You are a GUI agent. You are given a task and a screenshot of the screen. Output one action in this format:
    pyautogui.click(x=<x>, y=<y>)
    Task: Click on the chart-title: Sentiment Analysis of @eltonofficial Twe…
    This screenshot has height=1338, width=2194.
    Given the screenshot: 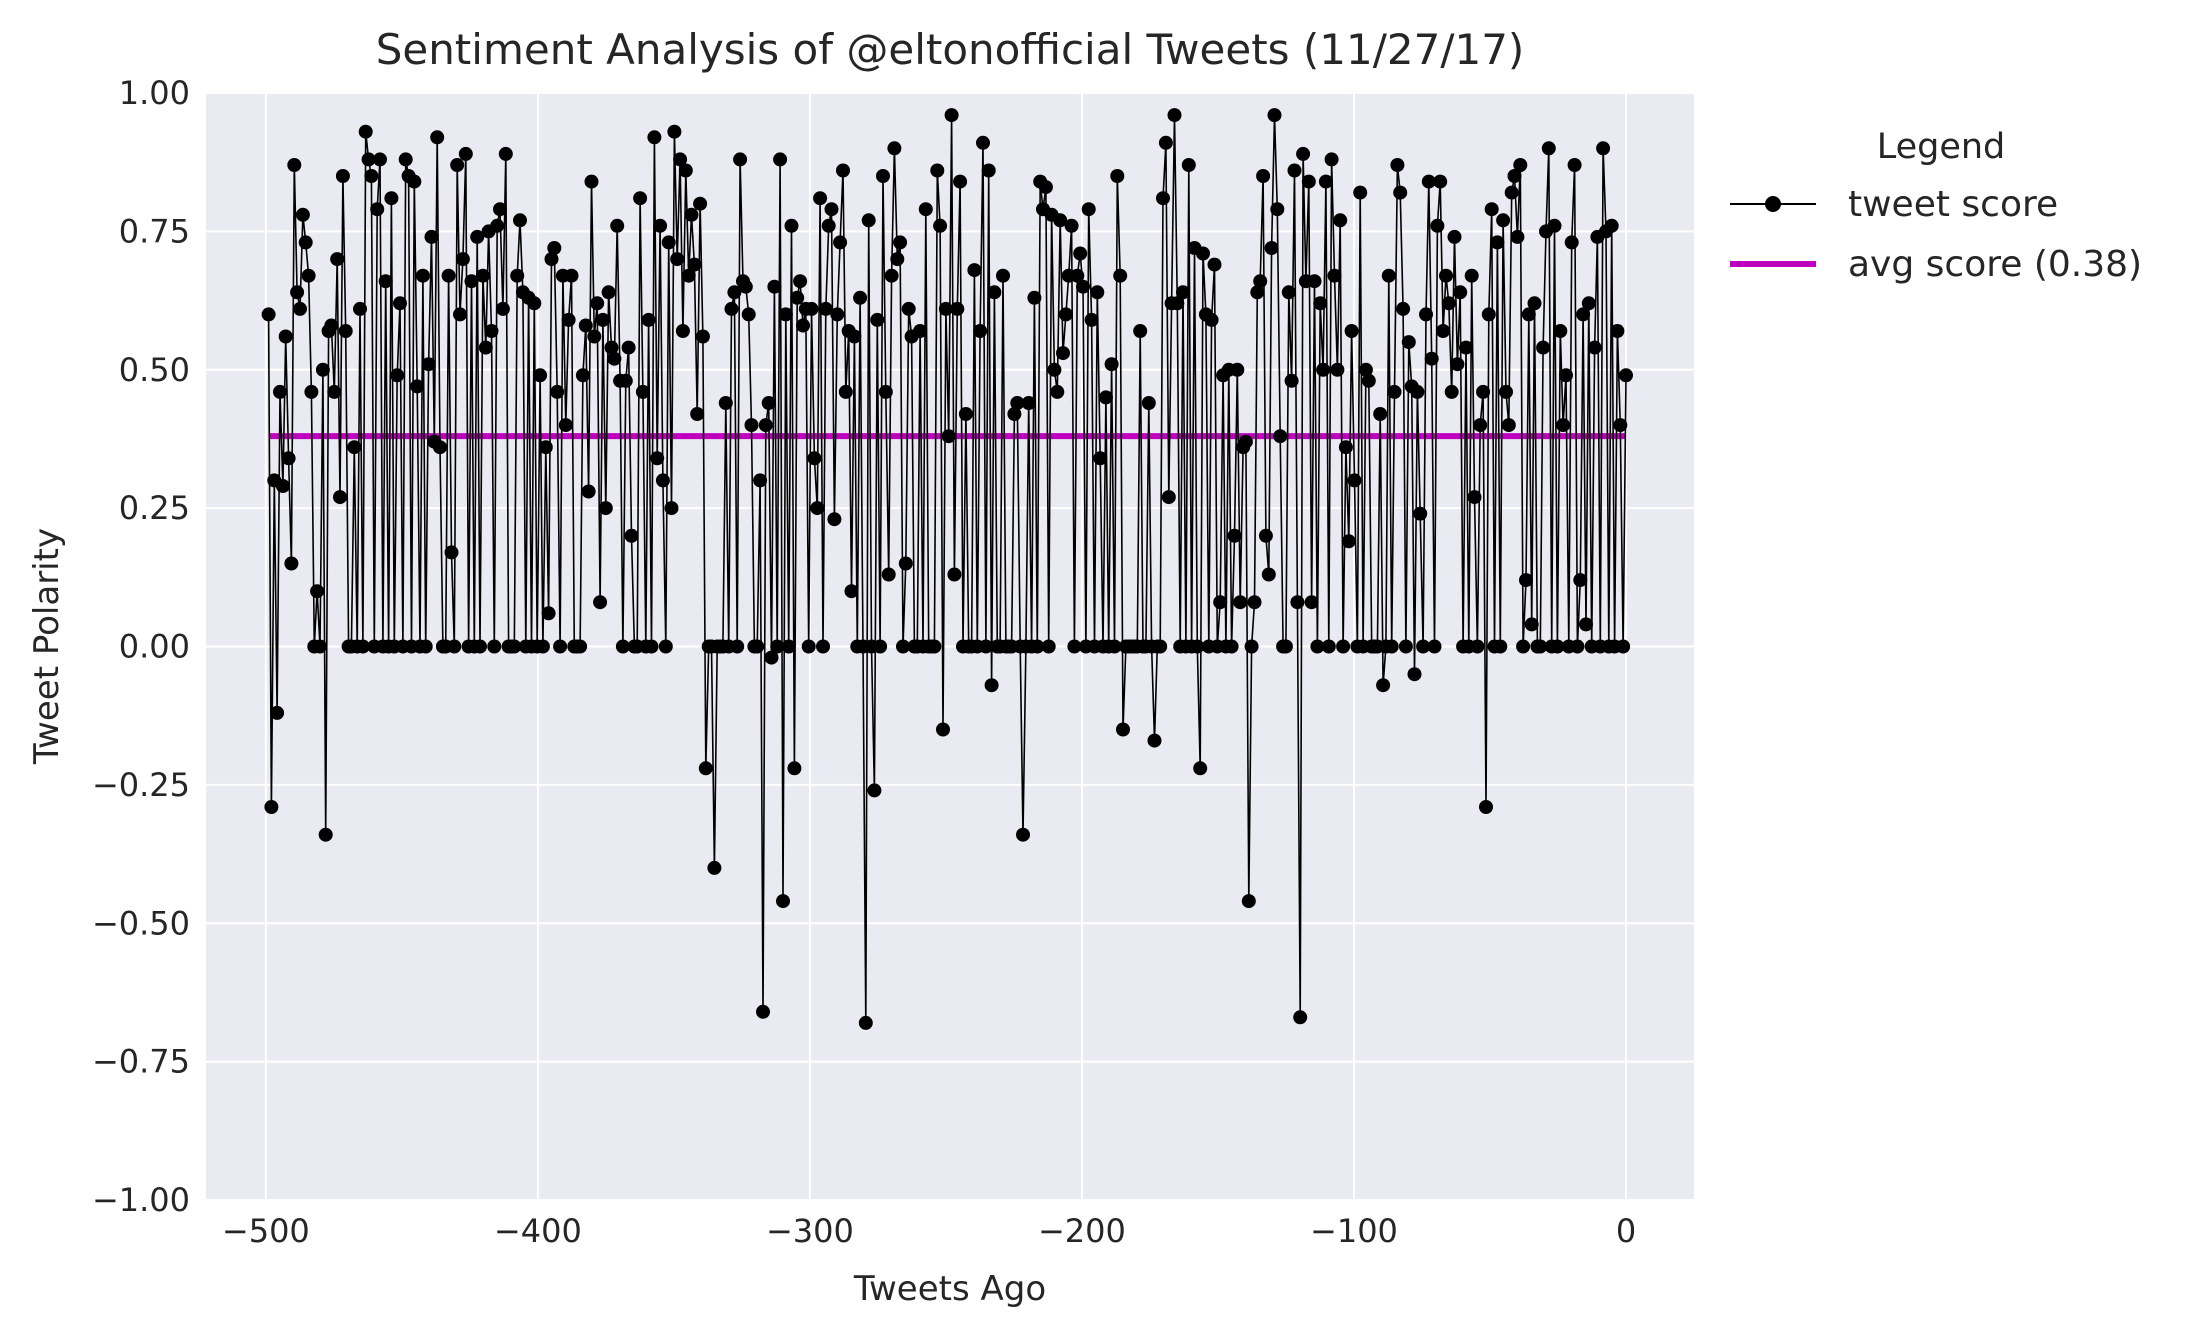 What is the action you would take?
    pyautogui.click(x=950, y=49)
    